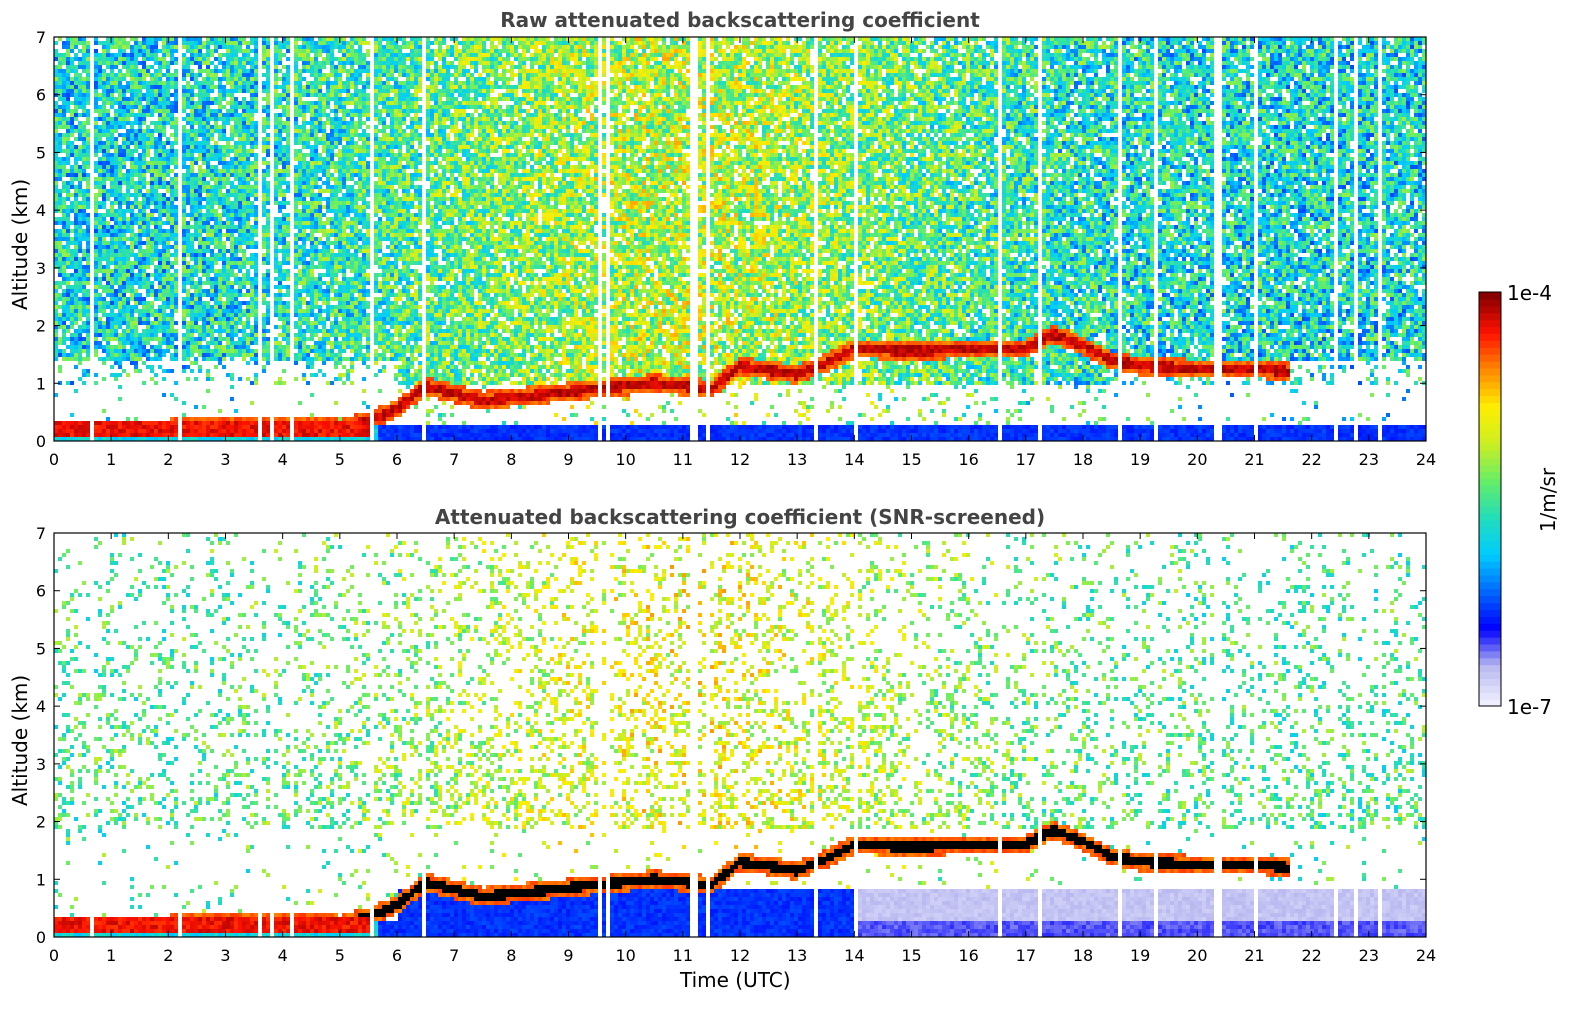 Image resolution: width=1595 pixels, height=1020 pixels. I want to click on x-tick-label: 24, so click(1426, 955).